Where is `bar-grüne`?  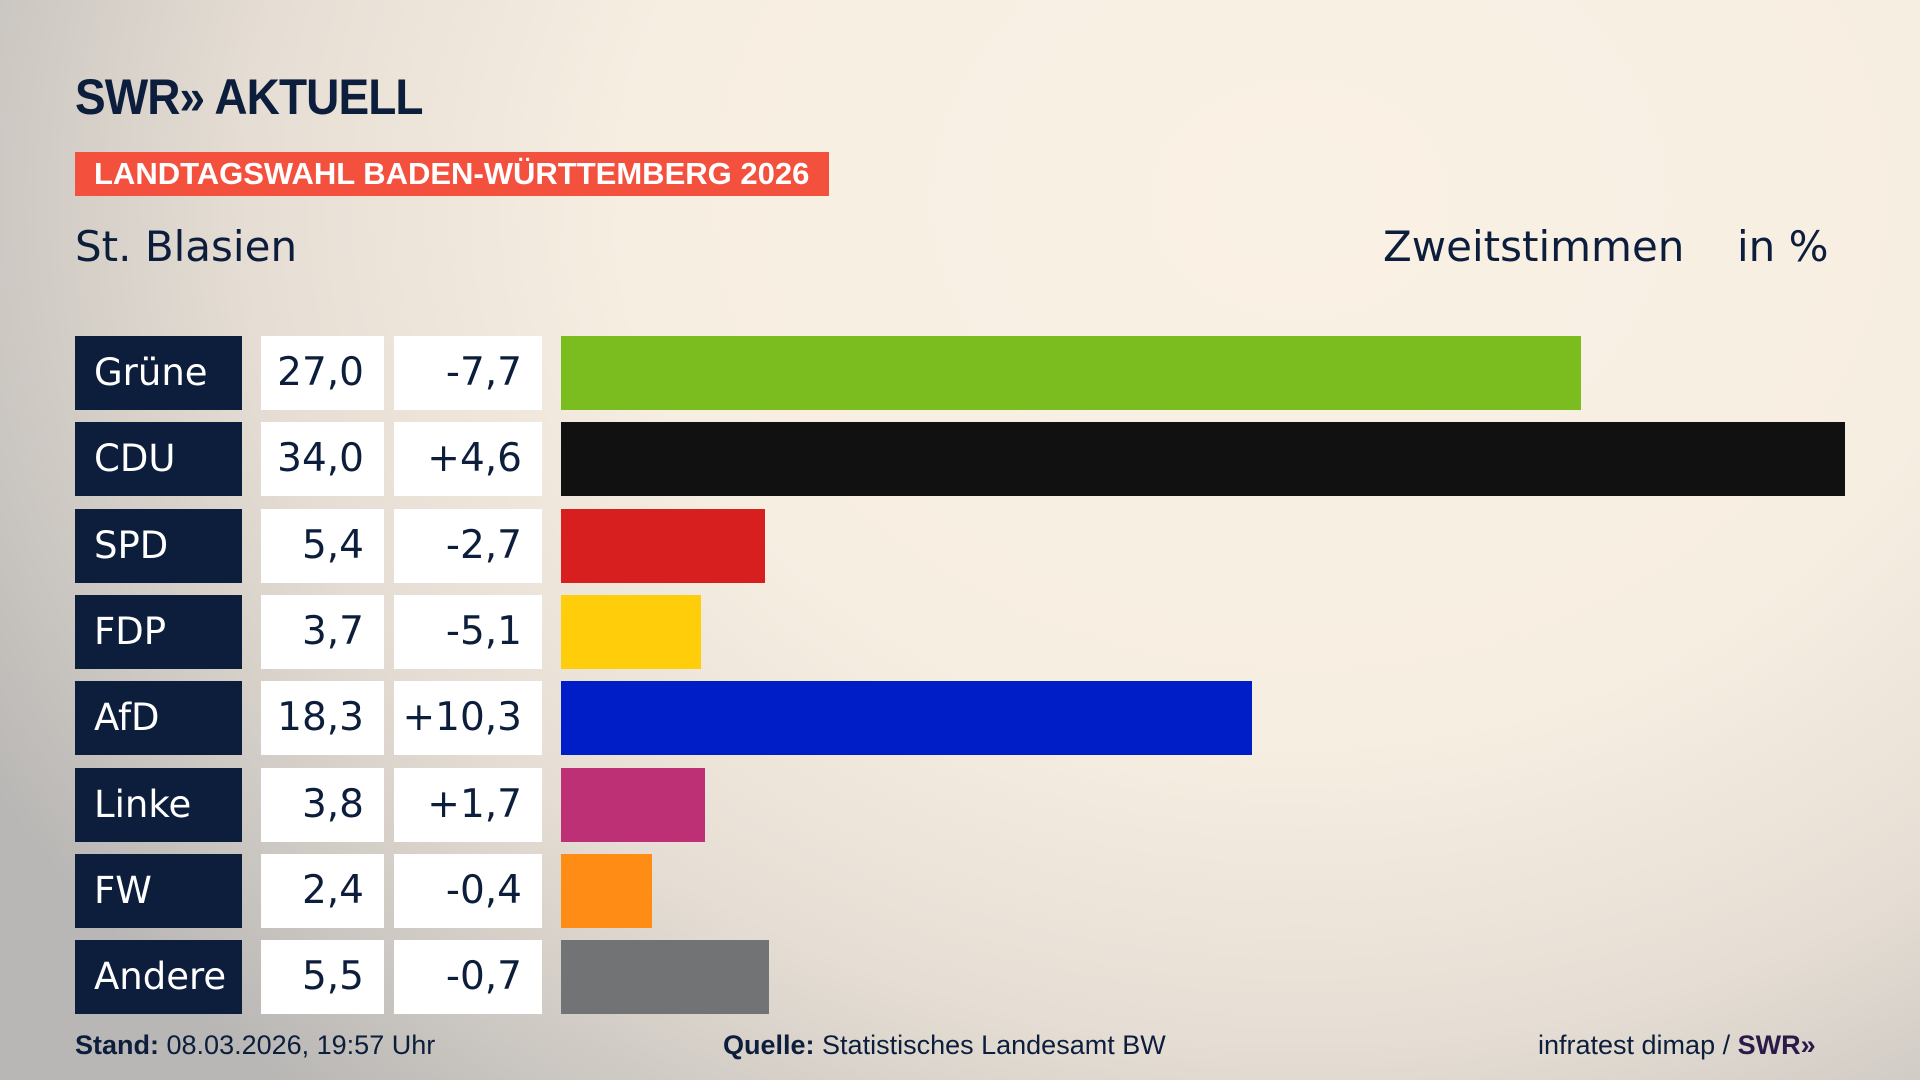 bar-grüne is located at coordinates (1071, 373).